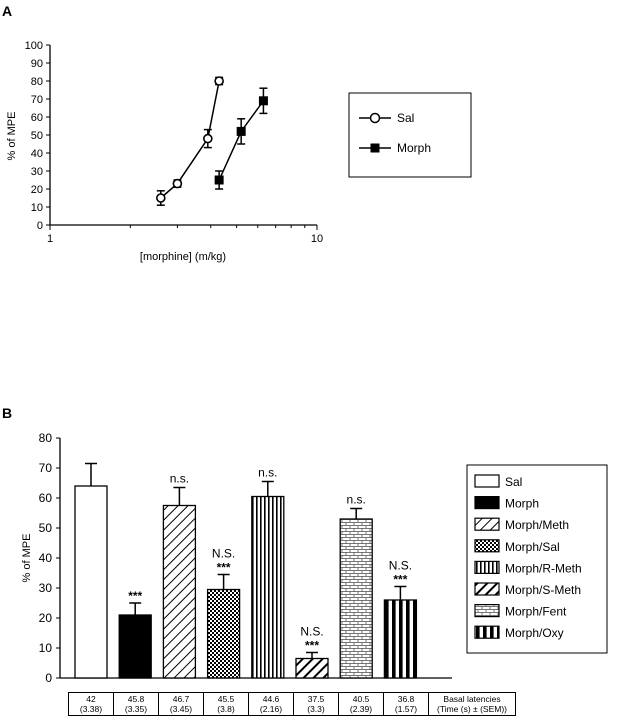 The width and height of the screenshot is (624, 722). Describe the element at coordinates (400, 639) in the screenshot. I see `bar-morph-oxy` at that location.